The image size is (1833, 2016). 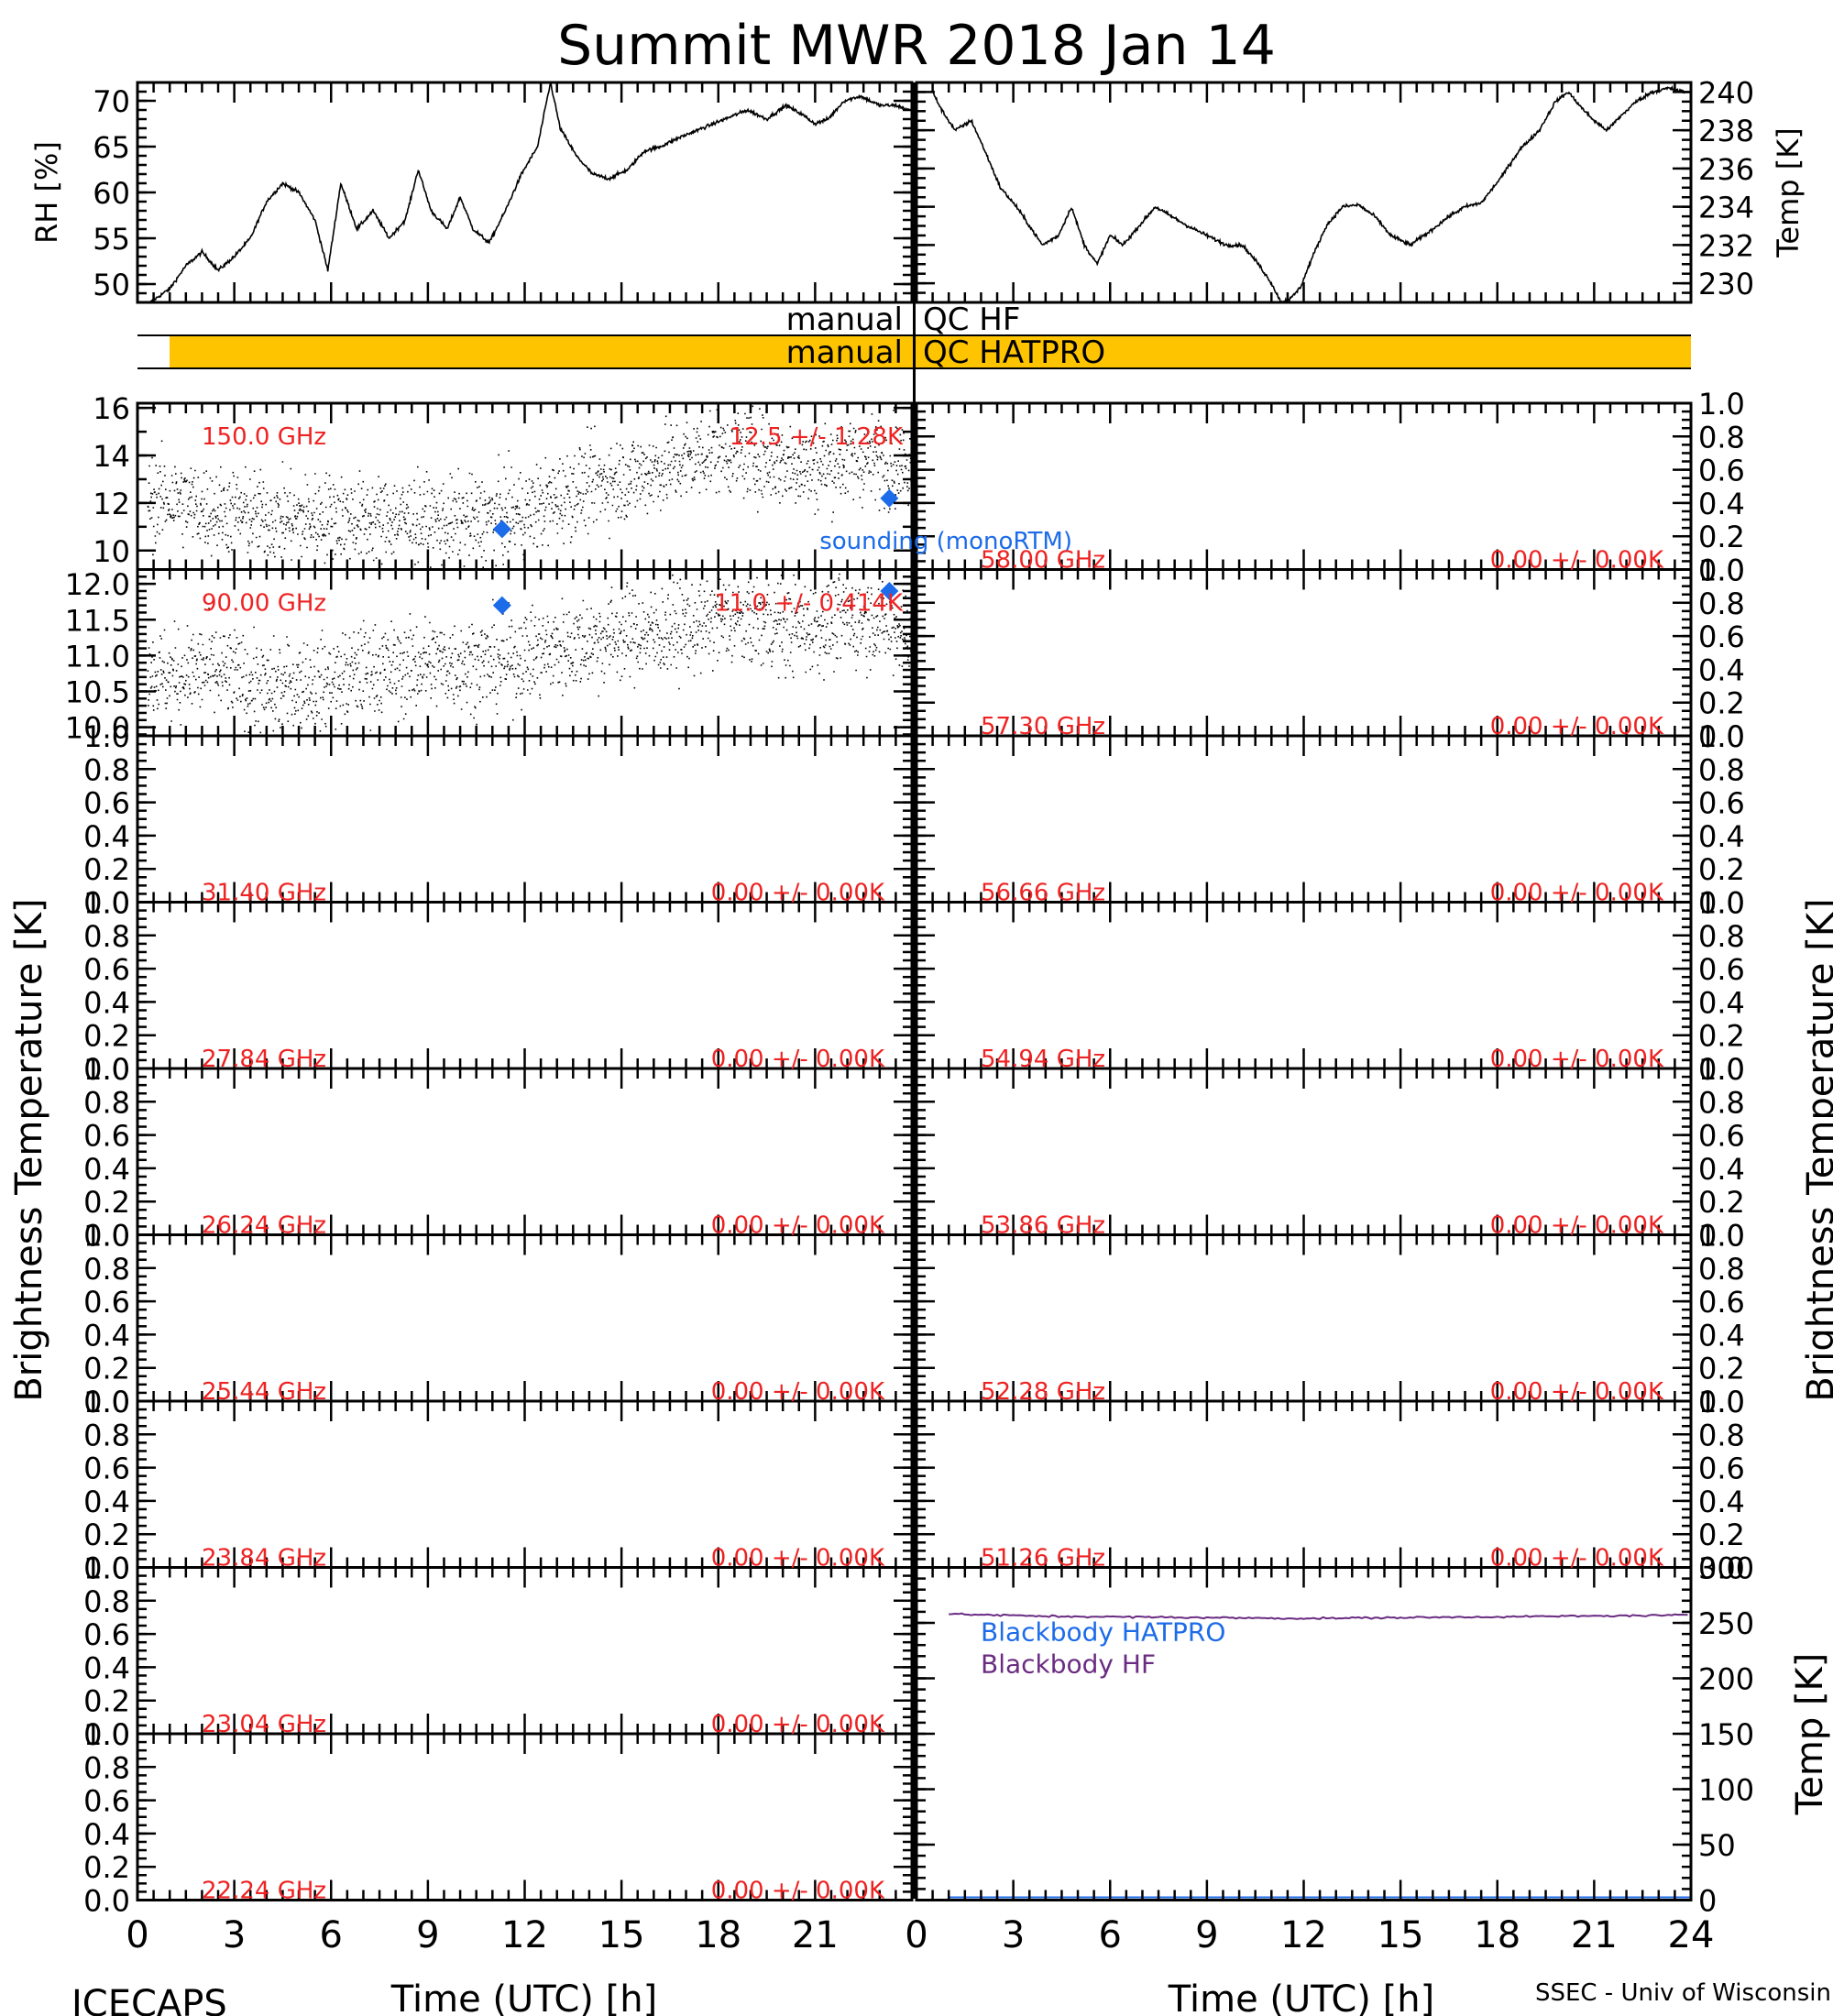 What do you see at coordinates (1497, 1935) in the screenshot?
I see `right-xtick-label: 18` at bounding box center [1497, 1935].